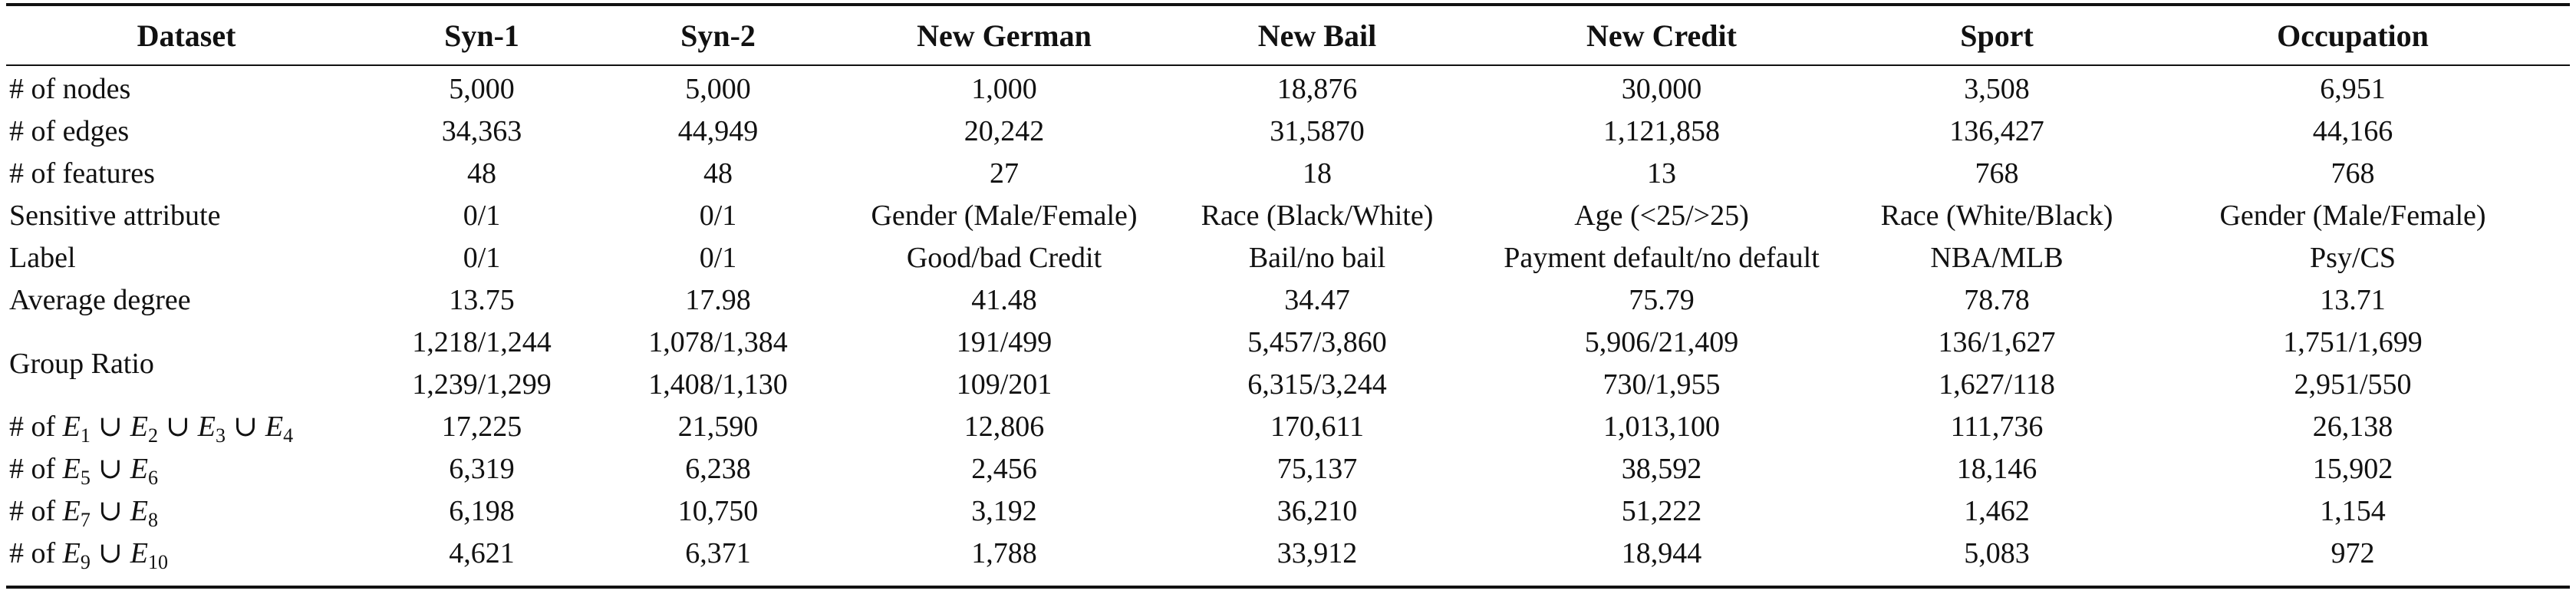 The height and width of the screenshot is (594, 2576). Describe the element at coordinates (85, 436) in the screenshot. I see `edge-set-subscript: 1` at that location.